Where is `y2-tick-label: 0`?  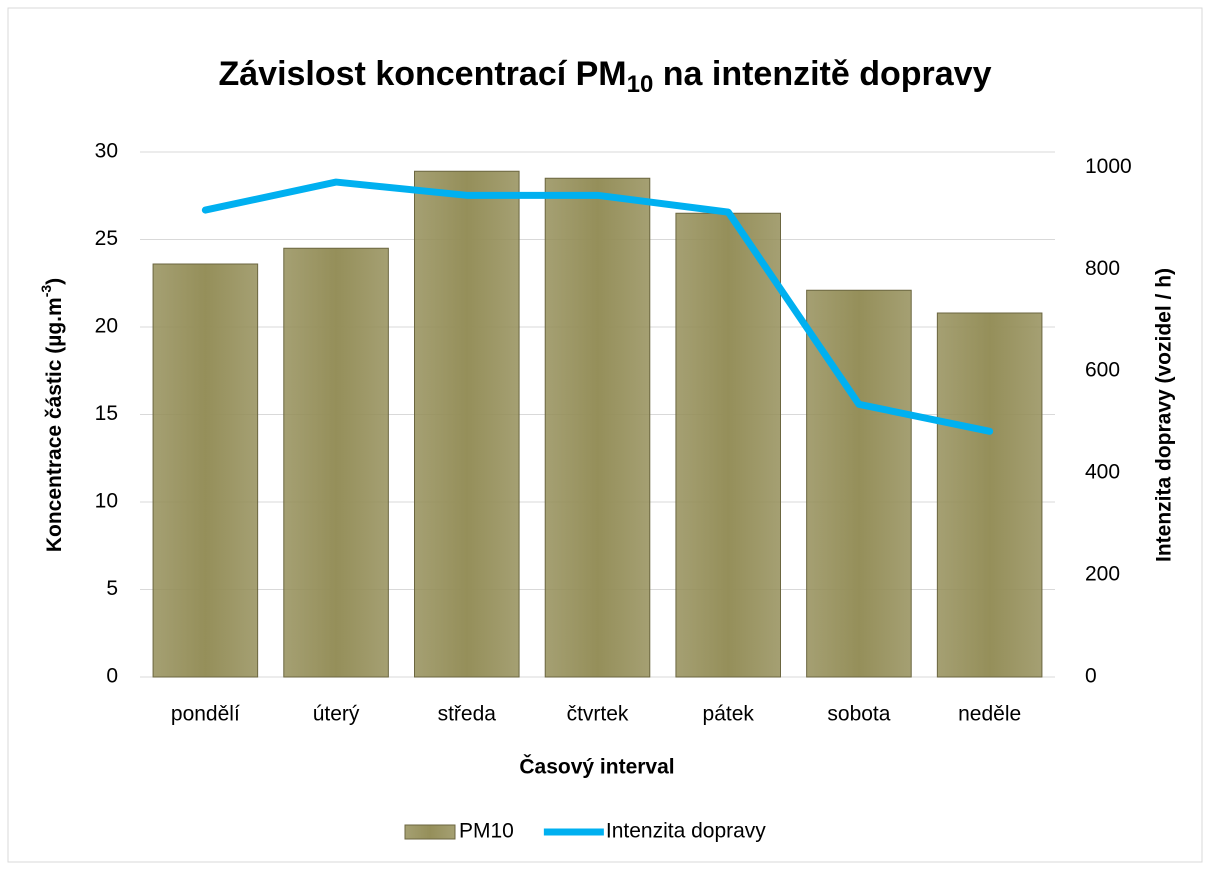
y2-tick-label: 0 is located at coordinates (1091, 676).